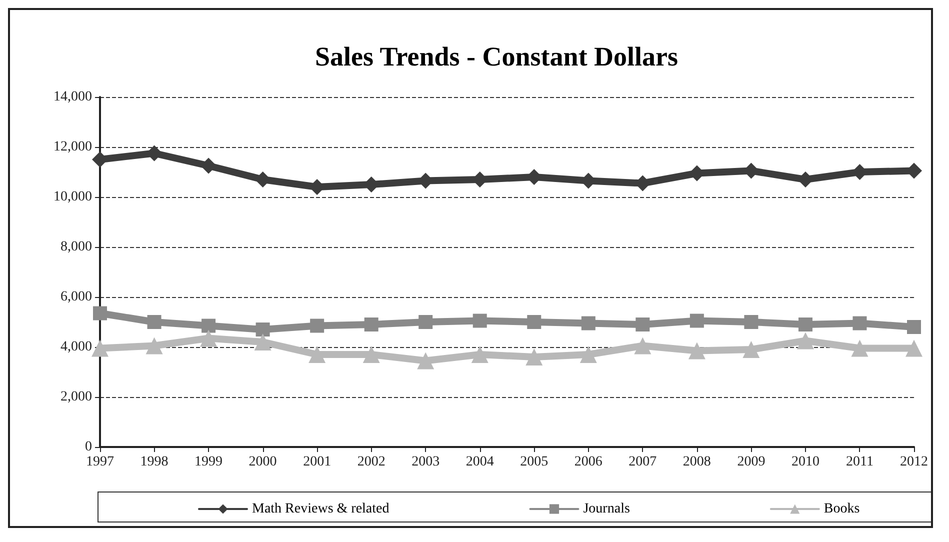 This screenshot has height=542, width=949. I want to click on x-tick-label: 2008, so click(696, 462).